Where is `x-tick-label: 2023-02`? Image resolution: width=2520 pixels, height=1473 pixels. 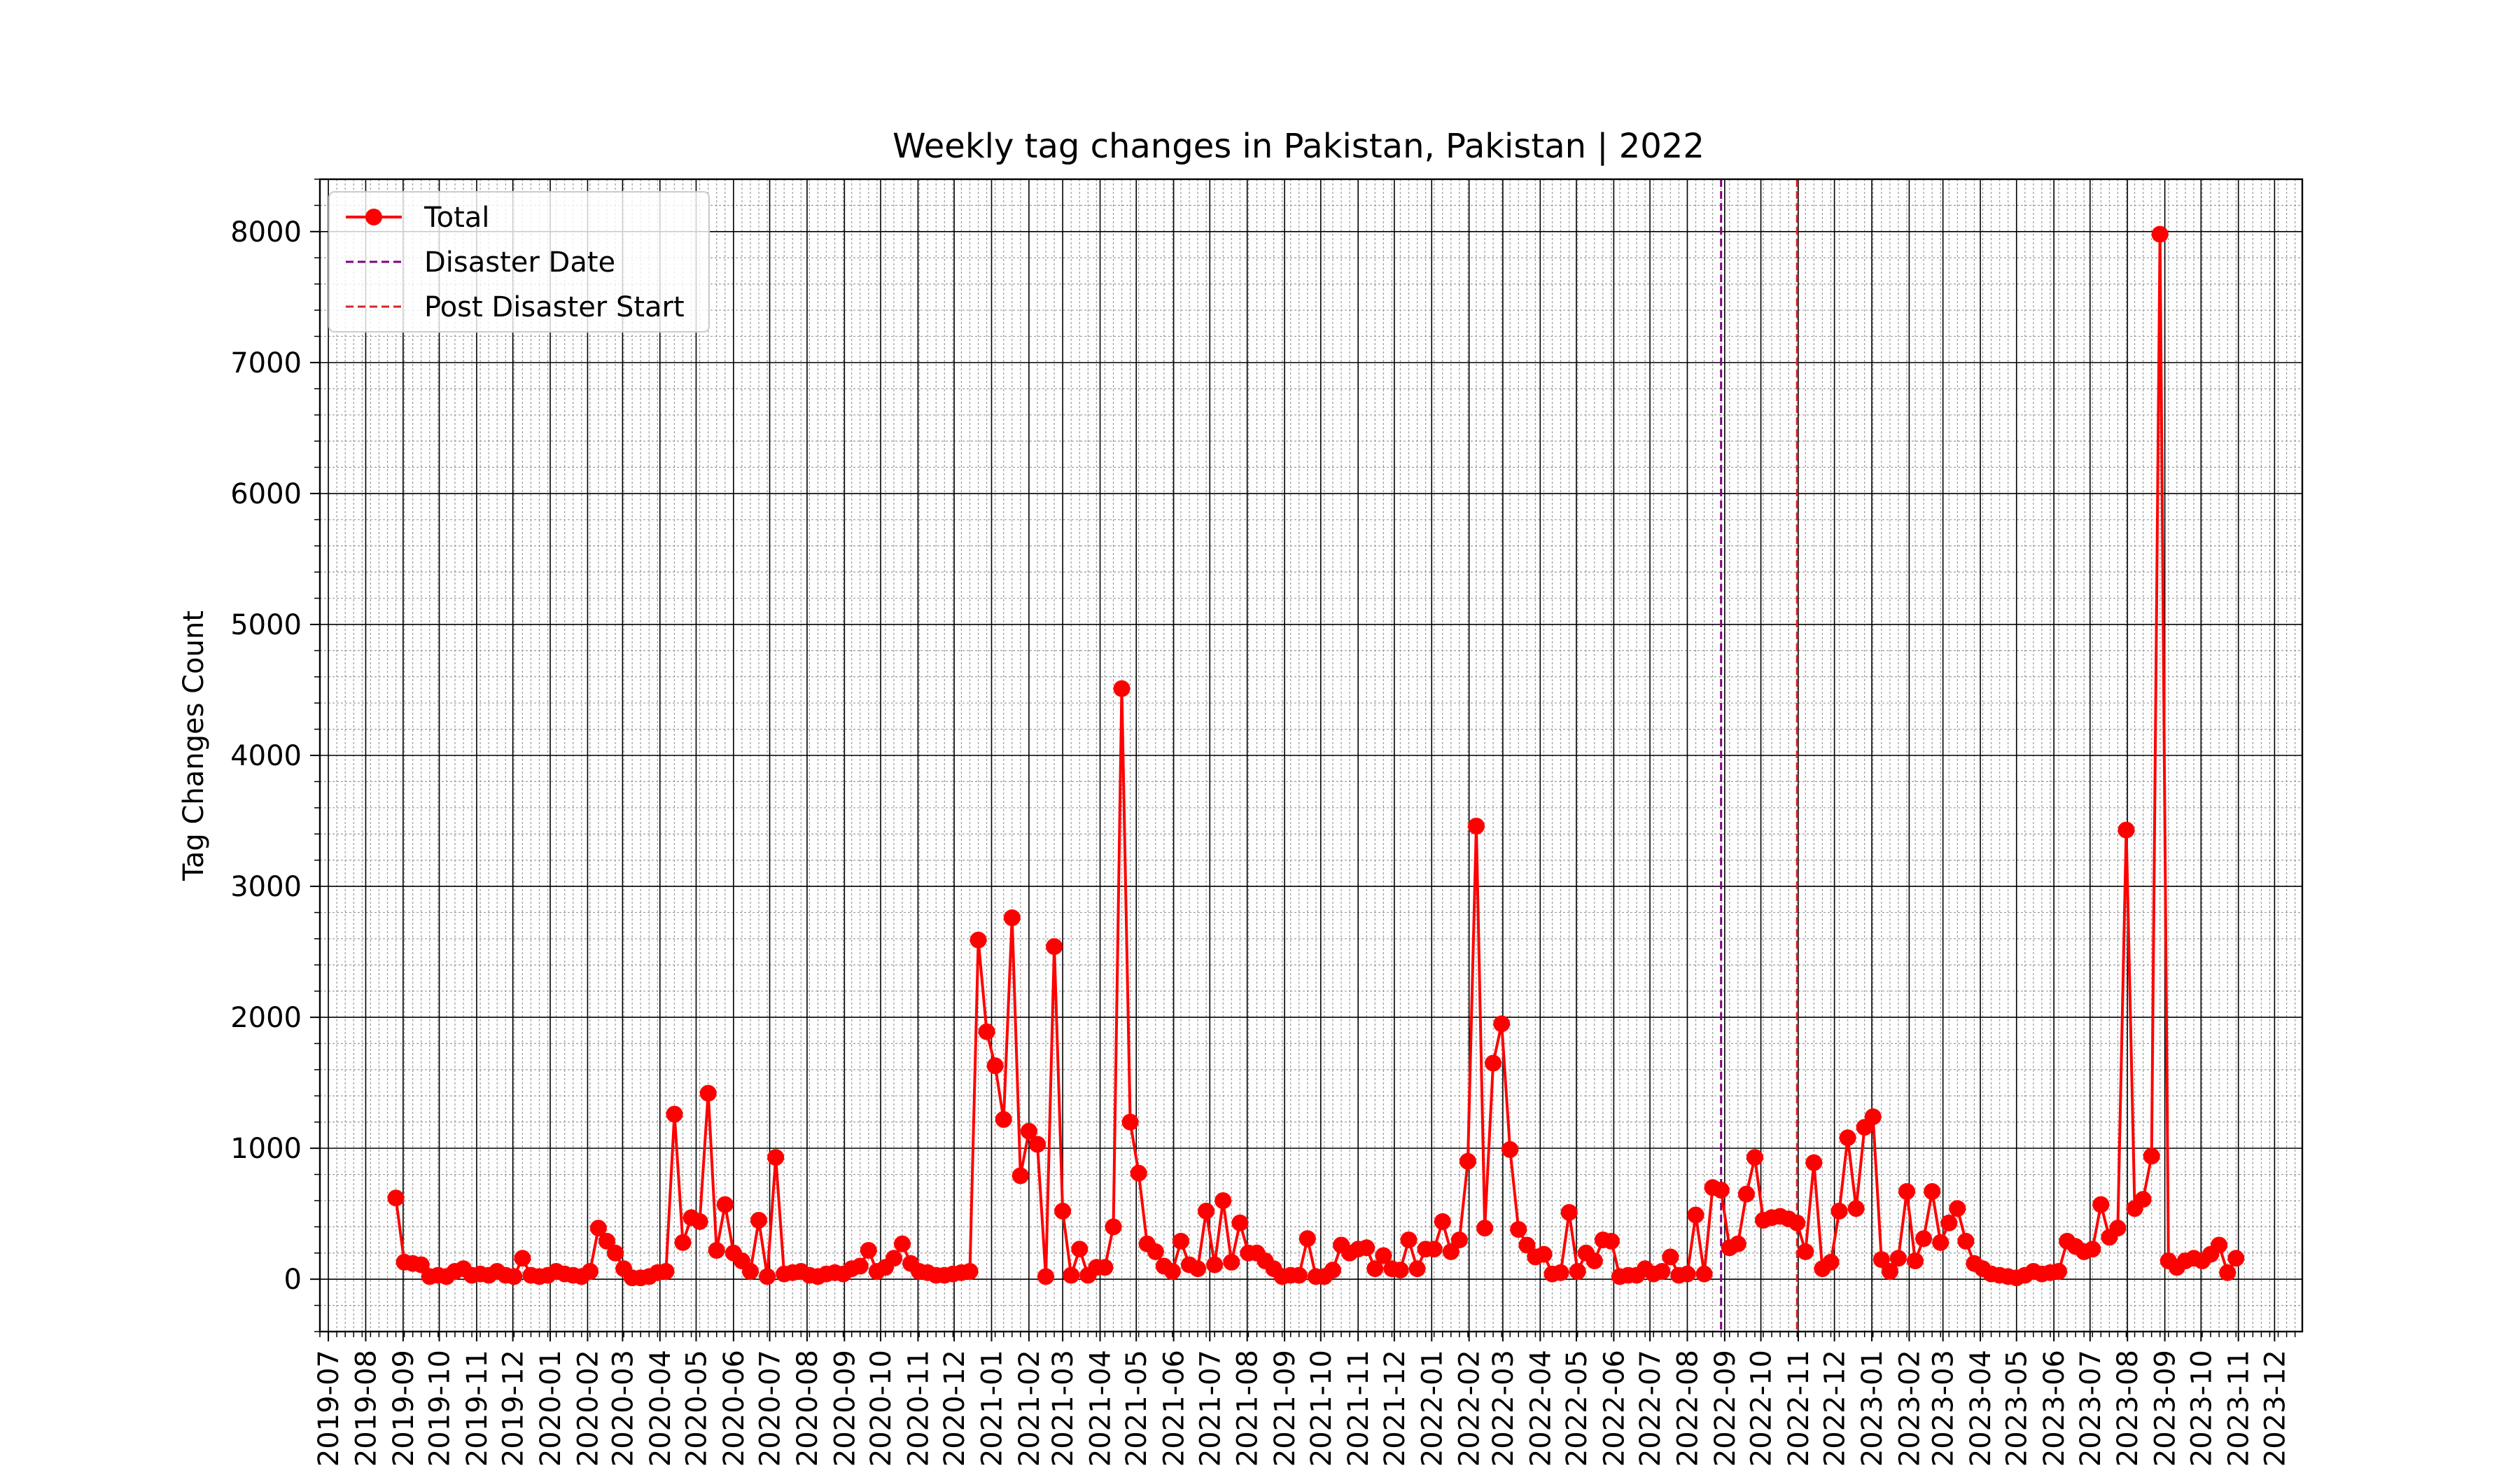
x-tick-label: 2023-02 is located at coordinates (1909, 1408).